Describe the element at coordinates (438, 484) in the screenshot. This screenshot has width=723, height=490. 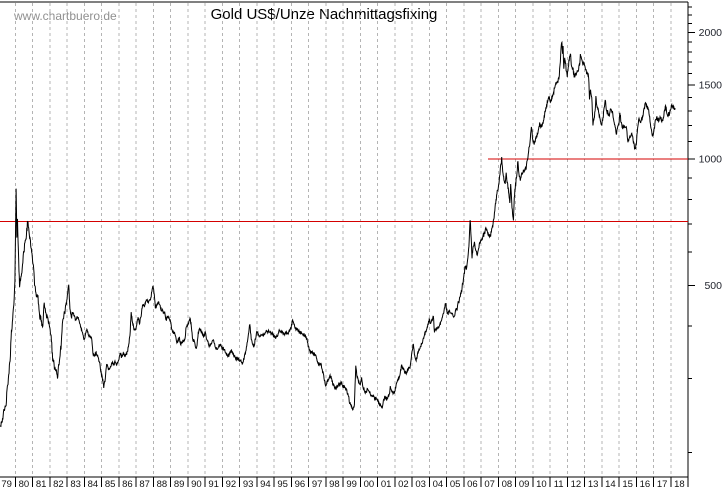
I see `year-tick-label: 04` at that location.